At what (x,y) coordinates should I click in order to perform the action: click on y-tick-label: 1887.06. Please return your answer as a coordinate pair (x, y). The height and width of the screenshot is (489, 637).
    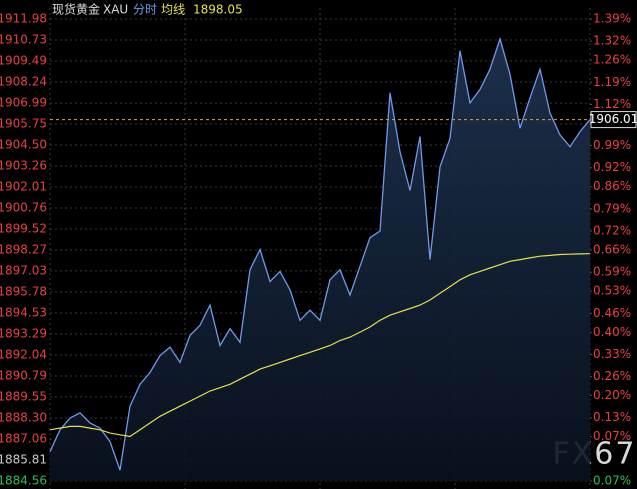
    Looking at the image, I should click on (23, 438).